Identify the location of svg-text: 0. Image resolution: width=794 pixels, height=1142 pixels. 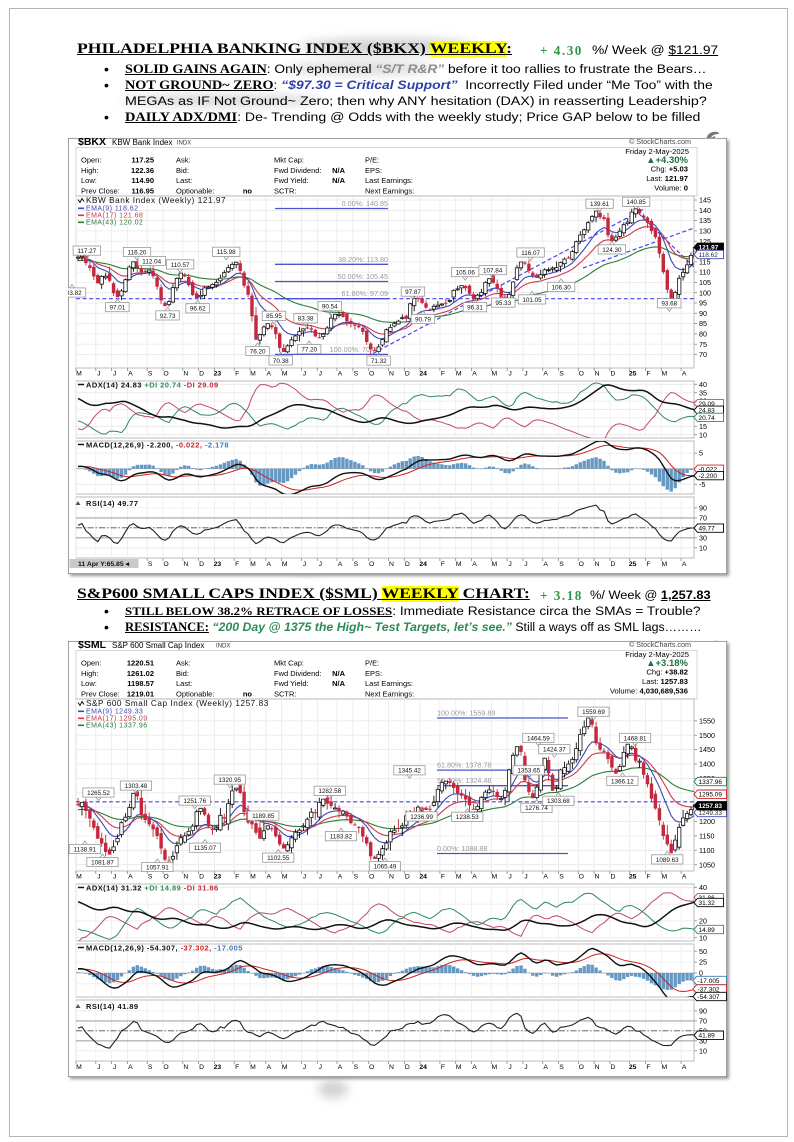
(701, 973).